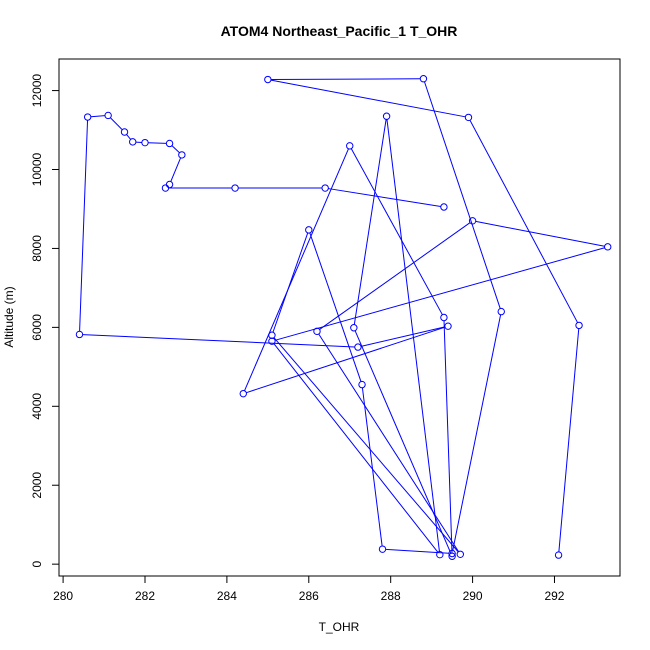  I want to click on x-tick-label: 288, so click(391, 596).